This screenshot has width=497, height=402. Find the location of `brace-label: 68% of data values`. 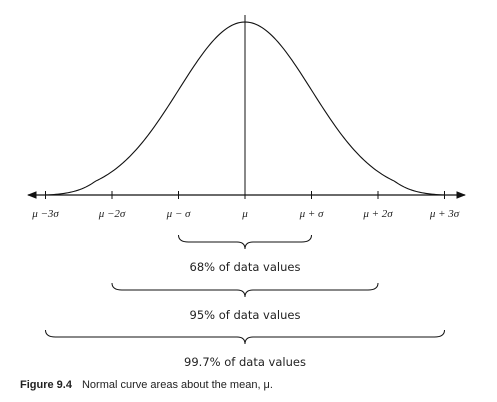

brace-label: 68% of data values is located at coordinates (245, 267).